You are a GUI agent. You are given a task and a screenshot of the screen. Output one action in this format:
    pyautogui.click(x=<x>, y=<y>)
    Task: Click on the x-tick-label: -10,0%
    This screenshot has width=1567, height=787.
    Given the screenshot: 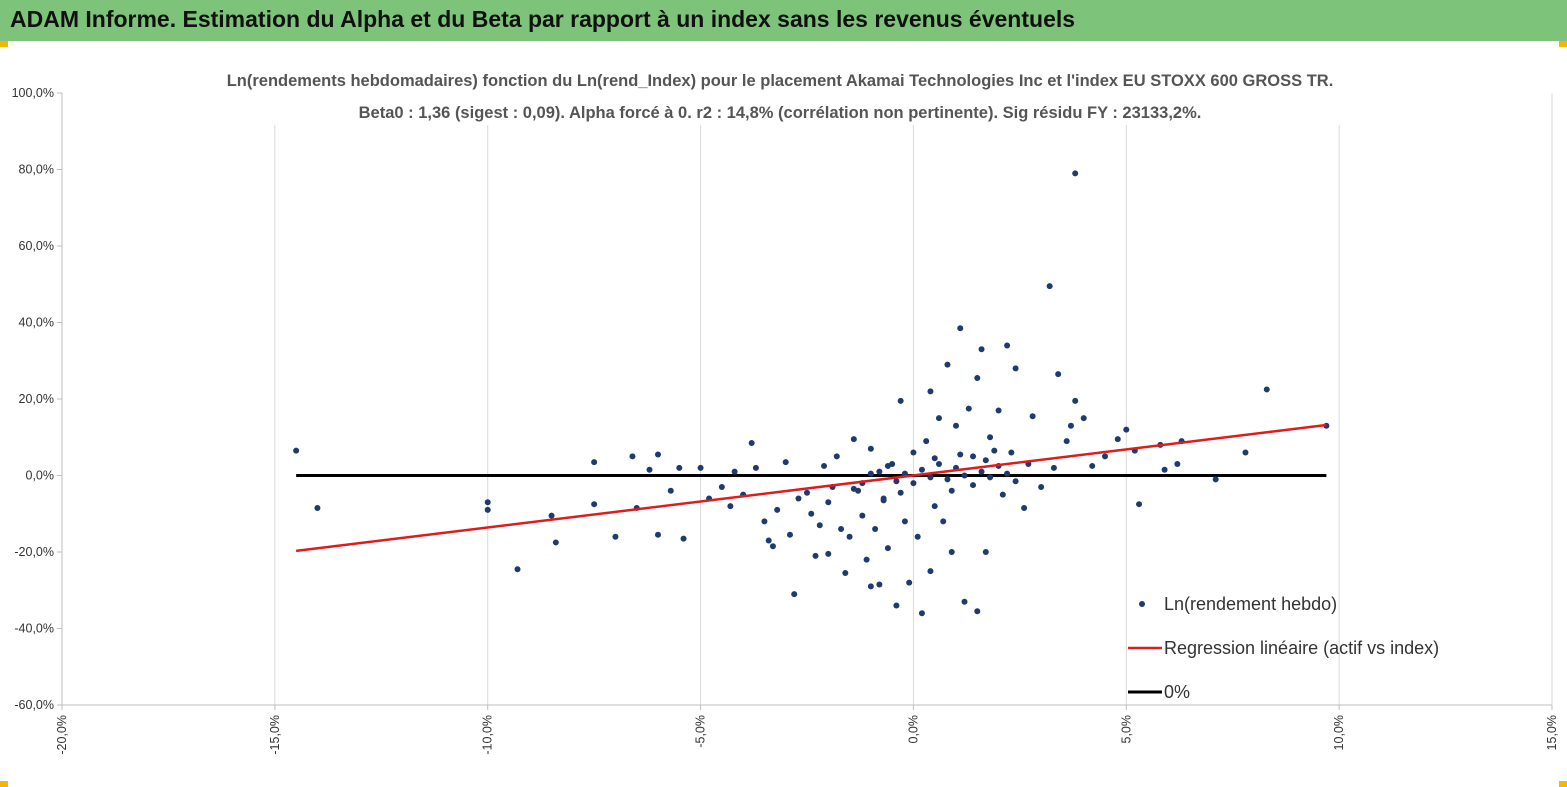 What is the action you would take?
    pyautogui.click(x=488, y=735)
    